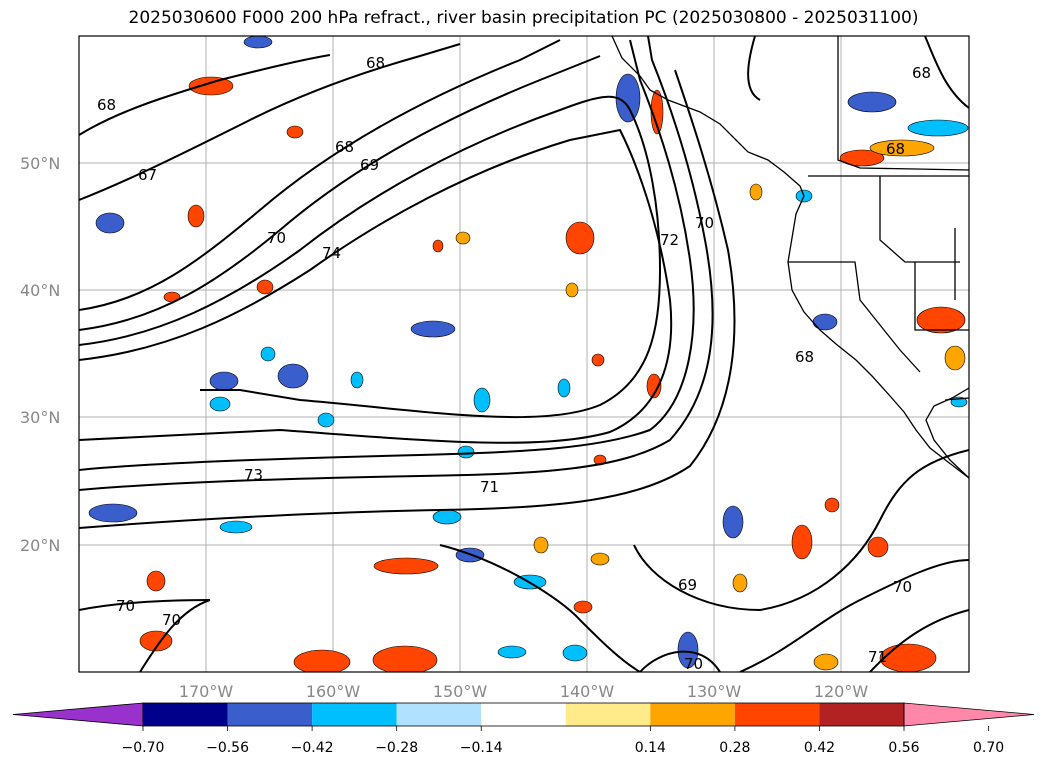 The height and width of the screenshot is (765, 1047). What do you see at coordinates (227, 748) in the screenshot?
I see `colorbar-tick-label: −0.56` at bounding box center [227, 748].